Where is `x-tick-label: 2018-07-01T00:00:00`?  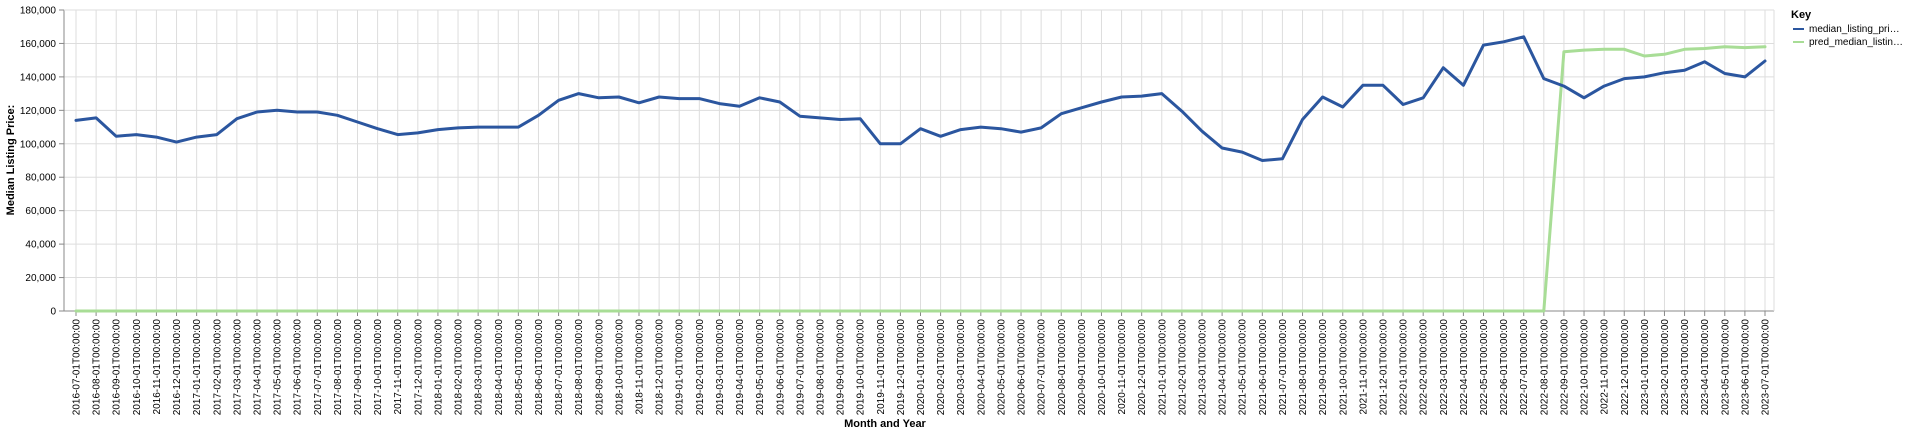
x-tick-label: 2018-07-01T00:00:00 is located at coordinates (559, 367).